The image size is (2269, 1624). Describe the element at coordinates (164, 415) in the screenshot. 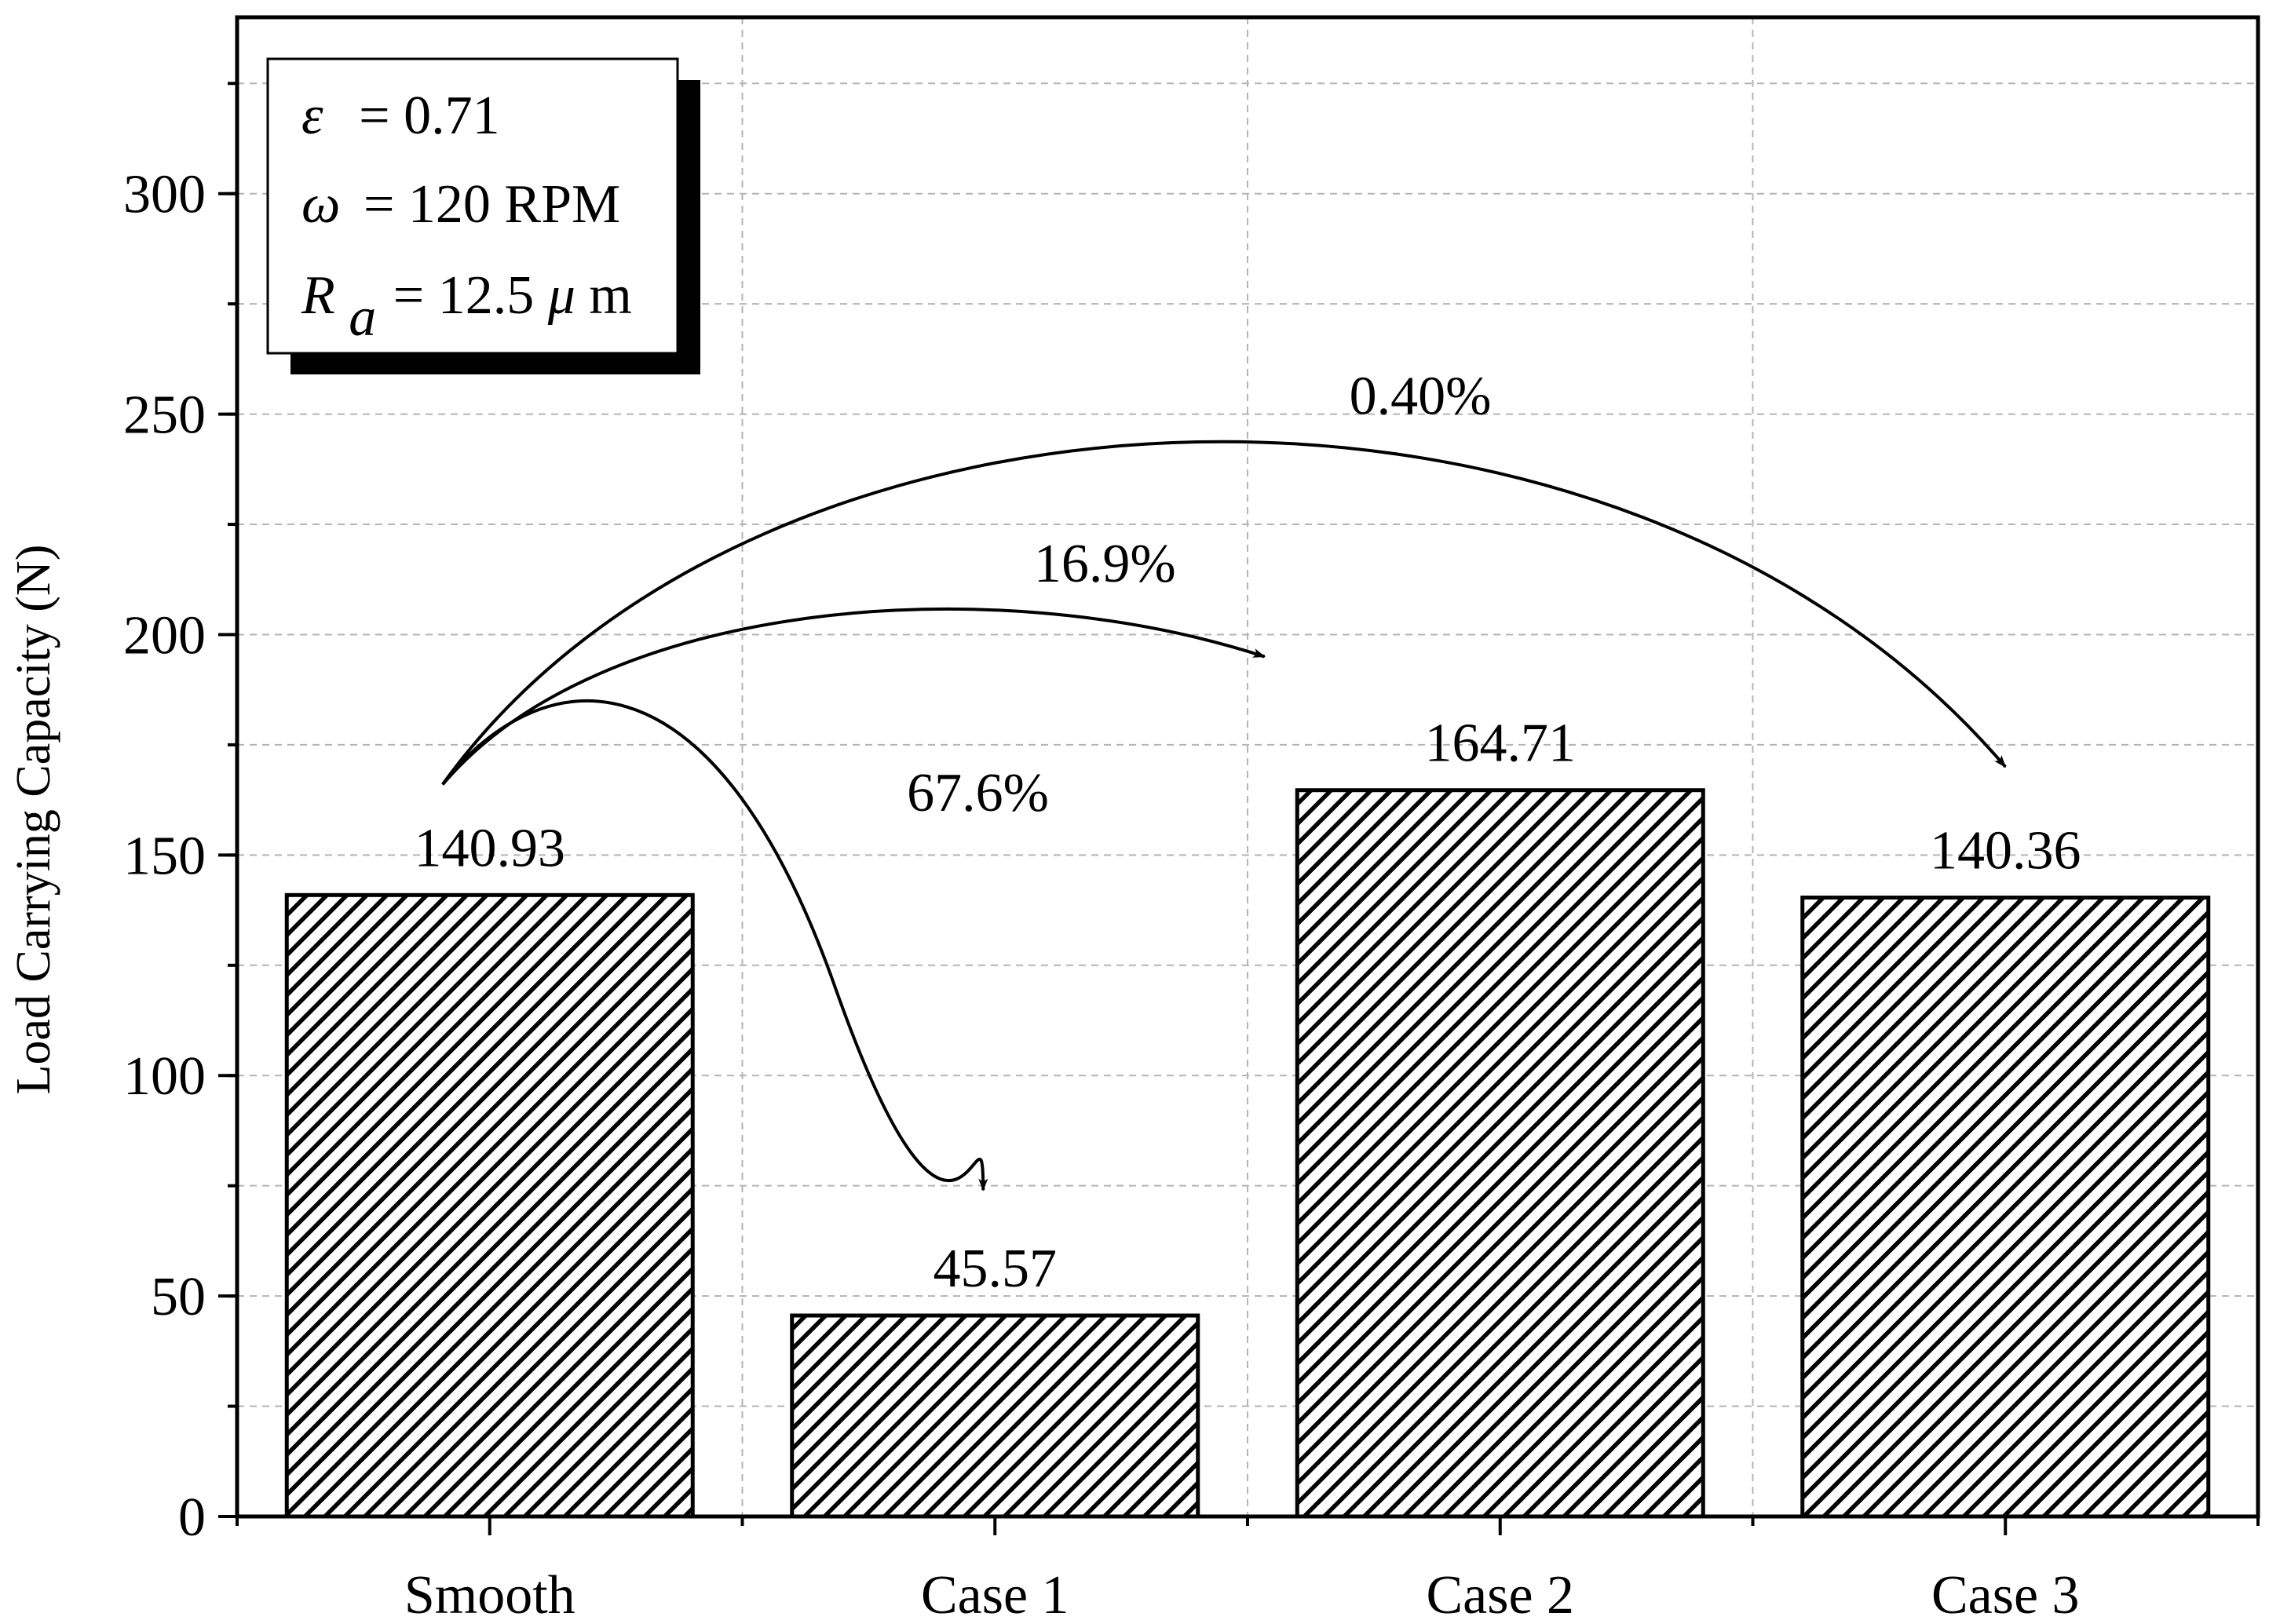

I see `y-tick-label: 250` at that location.